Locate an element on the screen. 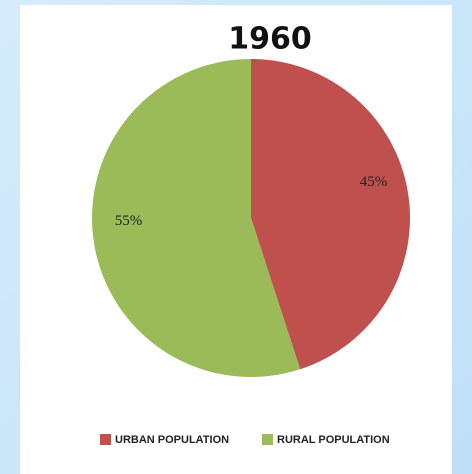 The width and height of the screenshot is (472, 474). legend-label: URBAN POPULATION is located at coordinates (172, 440).